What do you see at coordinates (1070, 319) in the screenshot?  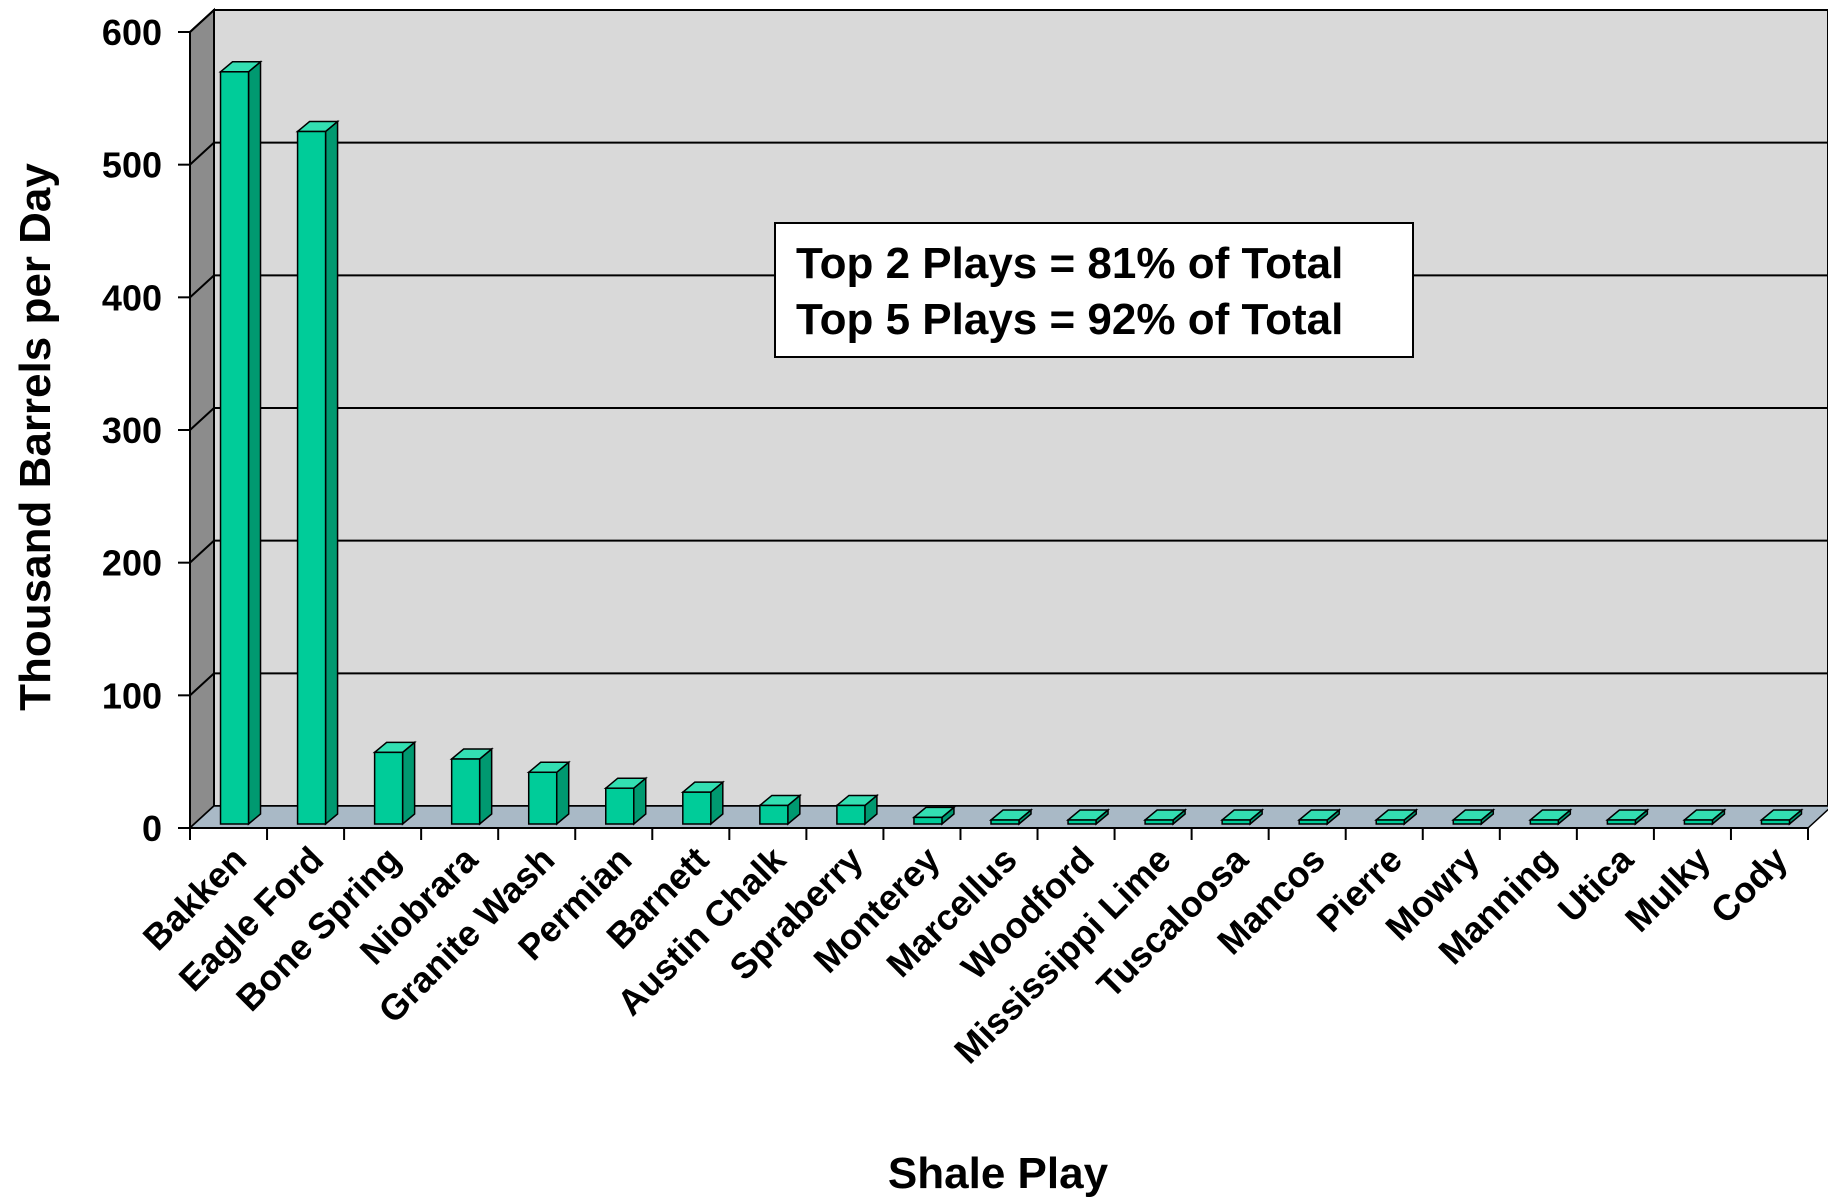 I see `annotation-line-2: Top 5 Plays = 92% of Total` at bounding box center [1070, 319].